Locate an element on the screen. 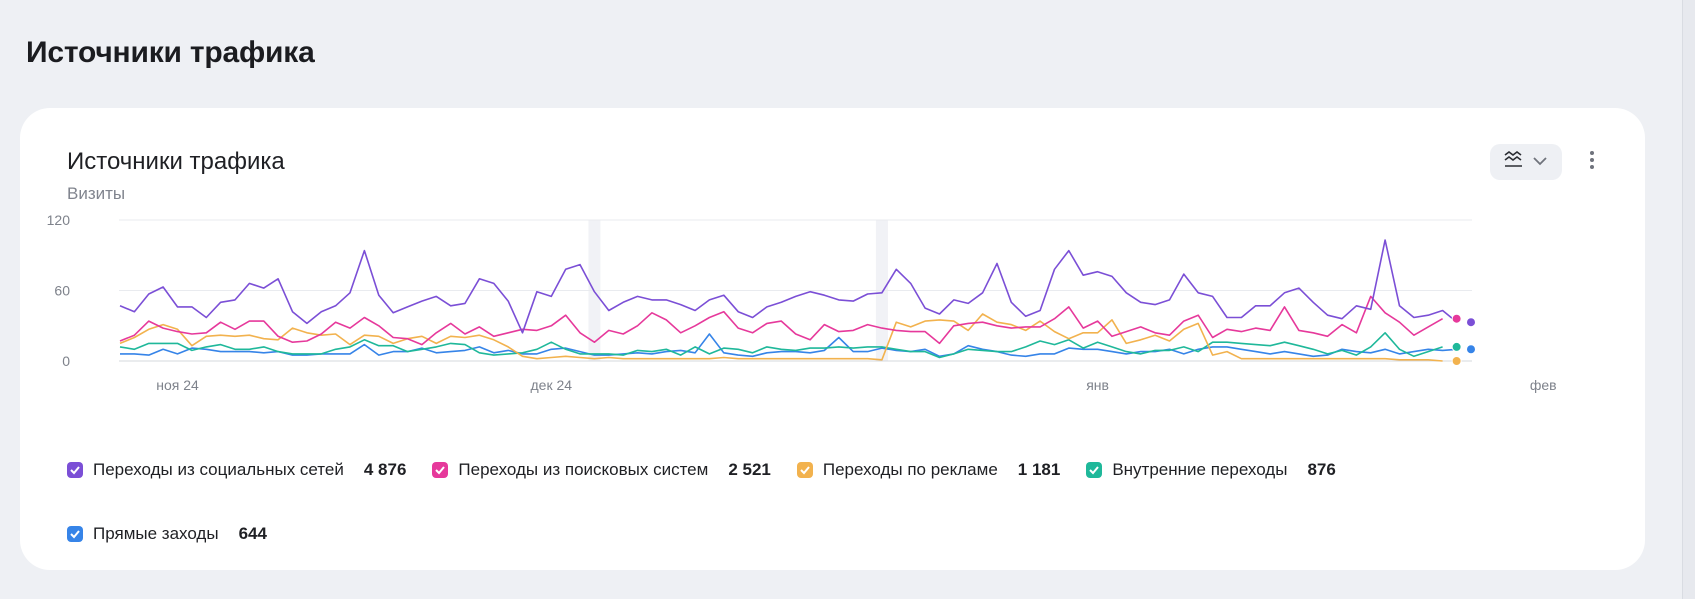 The height and width of the screenshot is (599, 1695). legend-item-1: Переходы из социальных сетей 4 876 is located at coordinates (236, 470).